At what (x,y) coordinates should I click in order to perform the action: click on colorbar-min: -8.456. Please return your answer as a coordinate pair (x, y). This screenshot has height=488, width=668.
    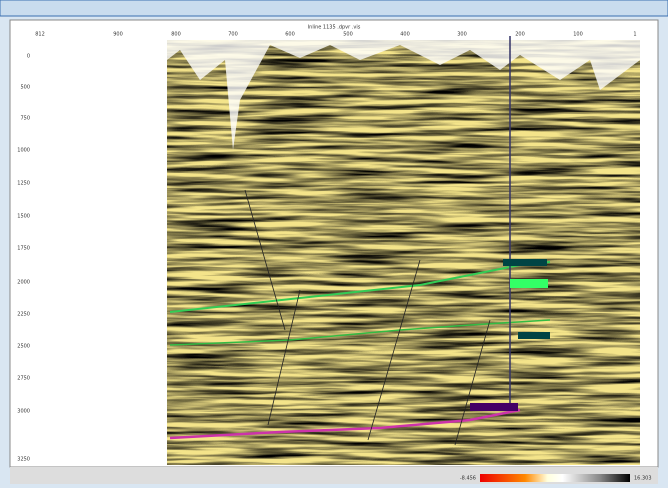
    Looking at the image, I should click on (468, 479).